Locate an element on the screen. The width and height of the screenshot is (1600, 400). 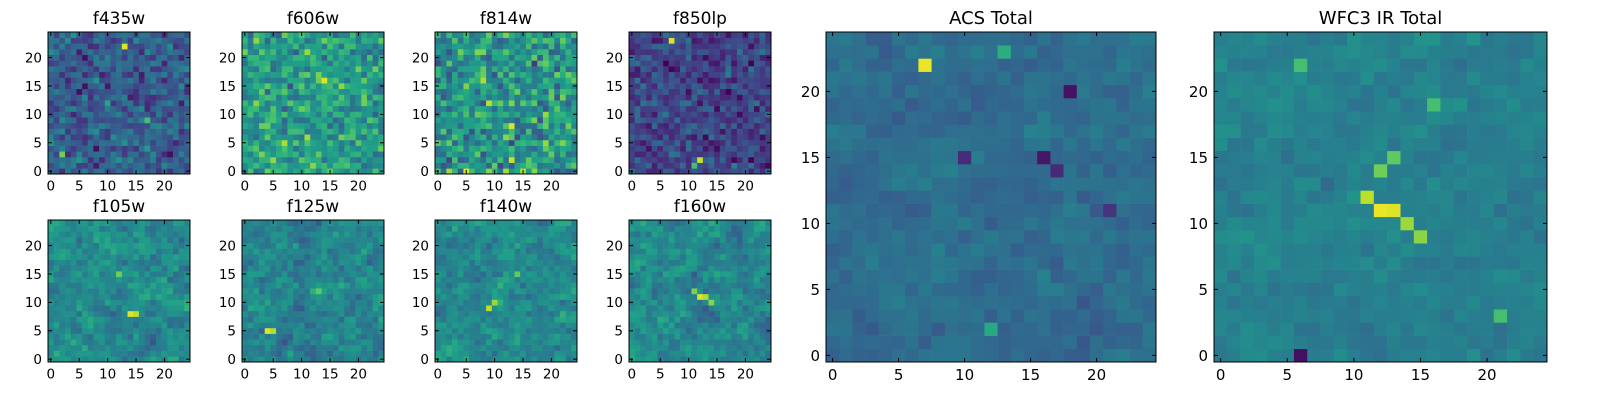
panel-title: f850lp is located at coordinates (700, 19).